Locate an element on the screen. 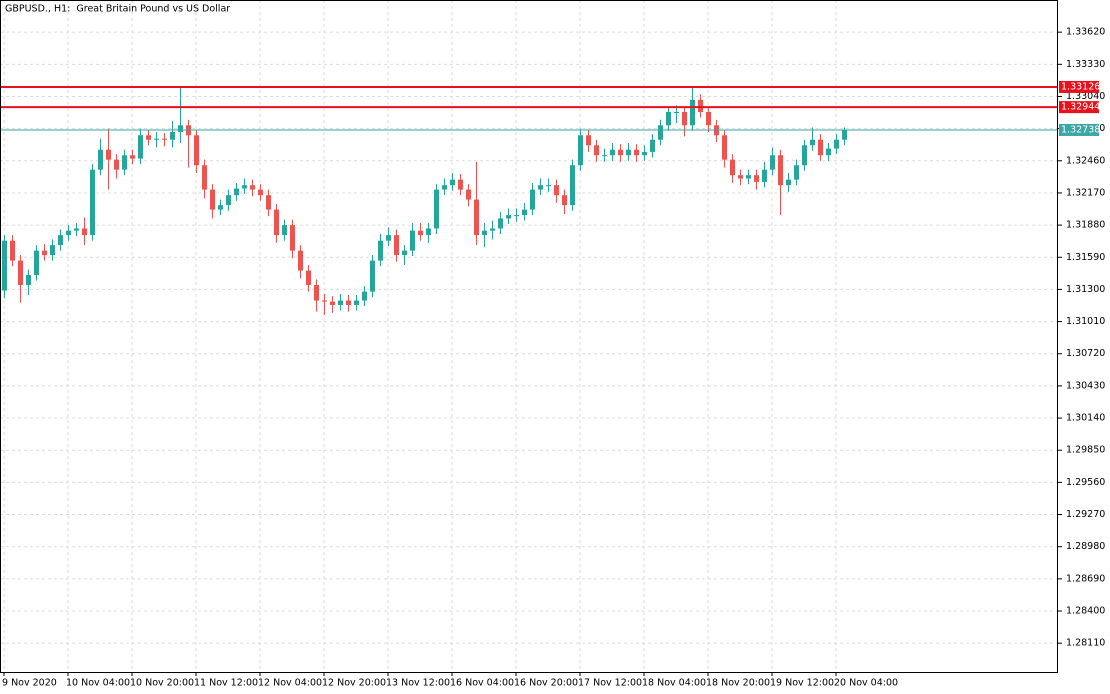  x-tick-label: 19 Nov 12:00 is located at coordinates (802, 683).